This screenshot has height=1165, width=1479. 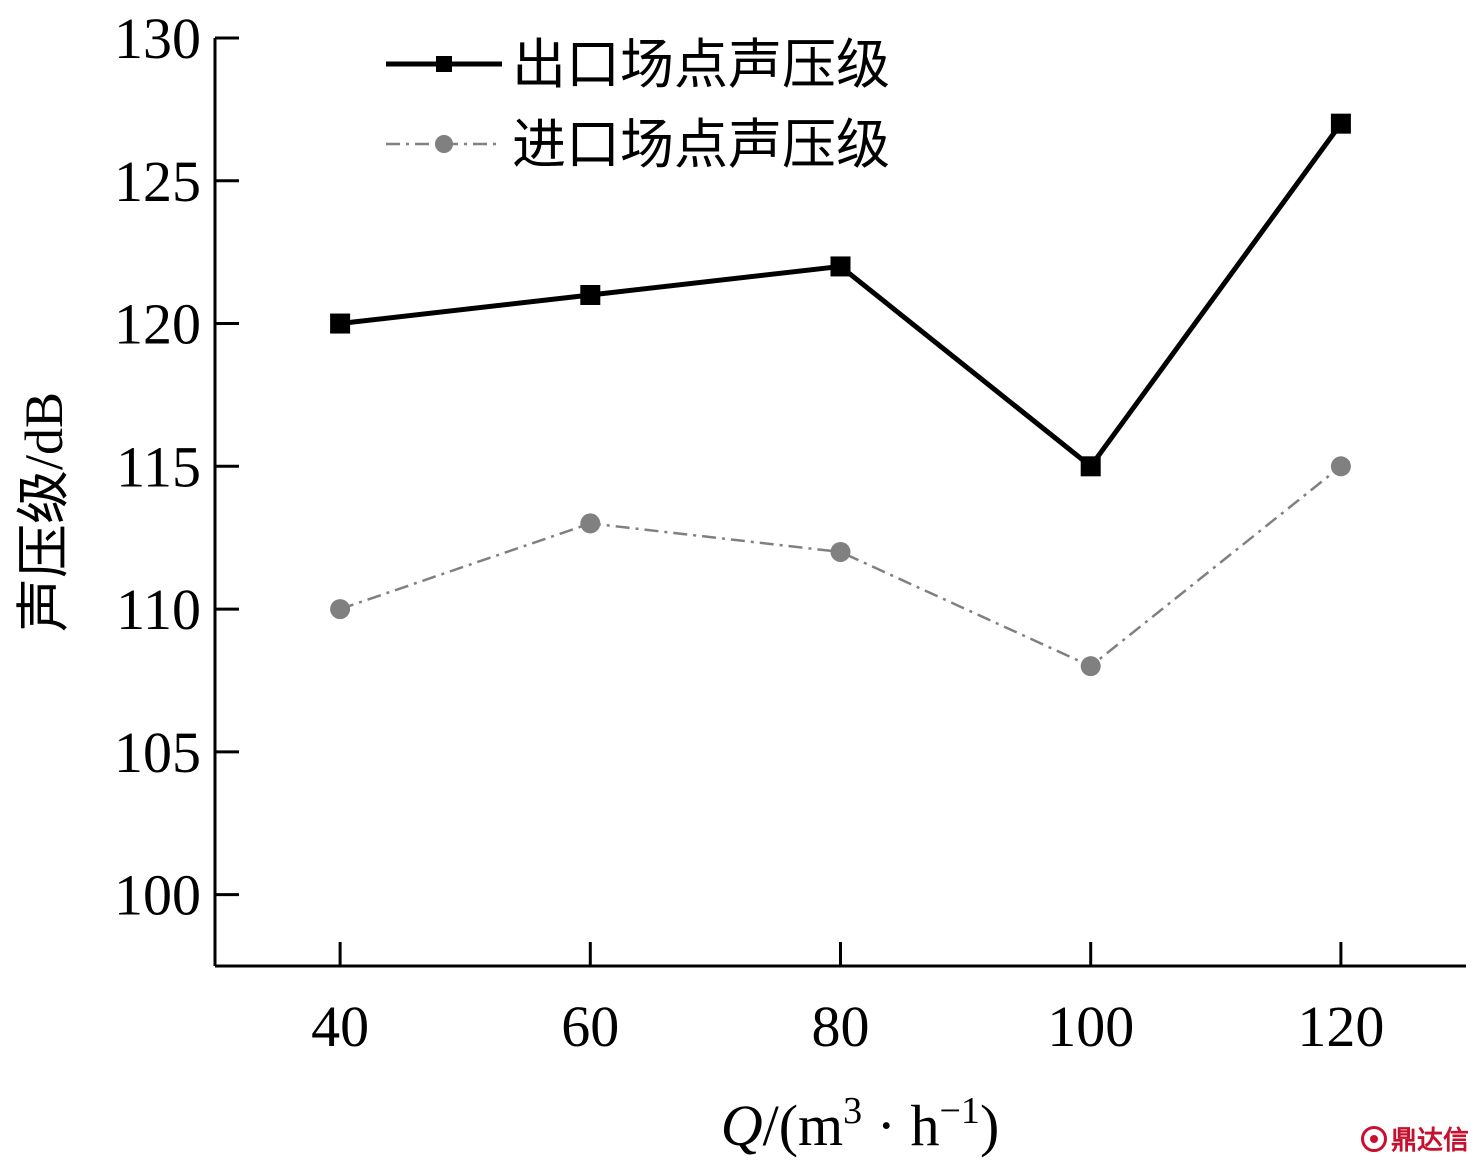 I want to click on legend-label-1: 出口场点声压级, so click(x=701, y=64).